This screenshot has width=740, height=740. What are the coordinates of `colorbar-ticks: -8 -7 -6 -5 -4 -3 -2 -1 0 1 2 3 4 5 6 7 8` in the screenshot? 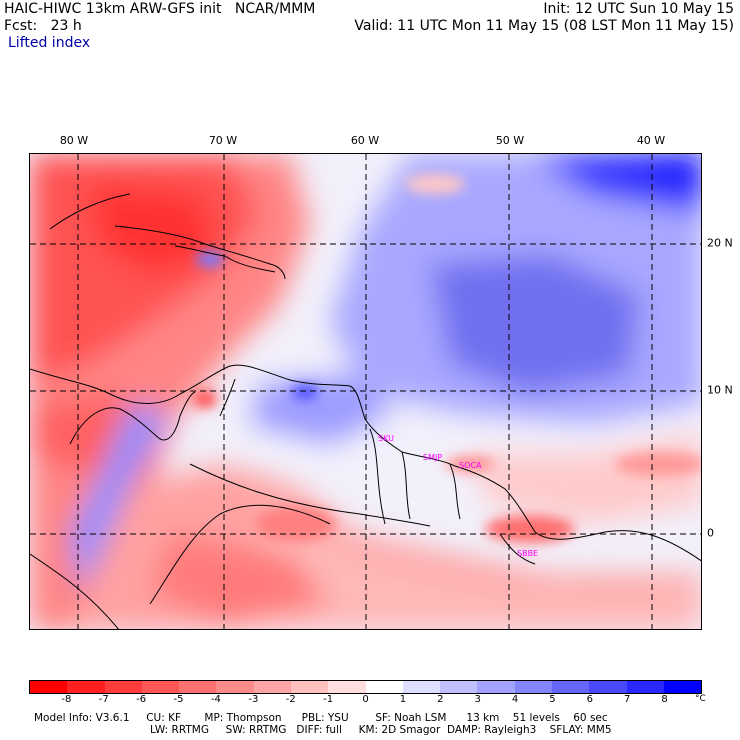 It's located at (365, 704).